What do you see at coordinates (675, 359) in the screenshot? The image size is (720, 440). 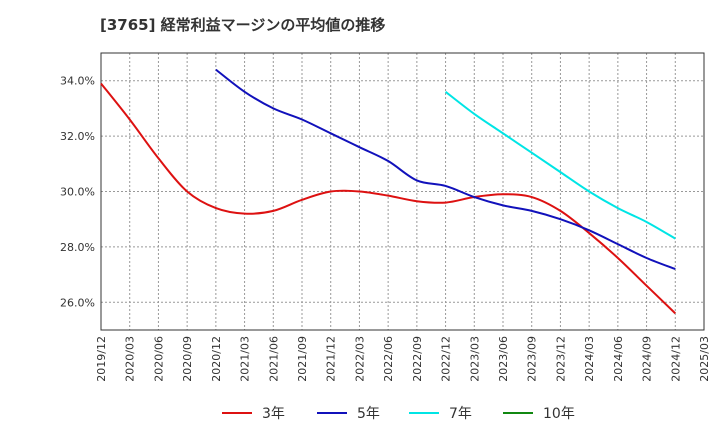 I see `x-tick-label: 2024/12` at bounding box center [675, 359].